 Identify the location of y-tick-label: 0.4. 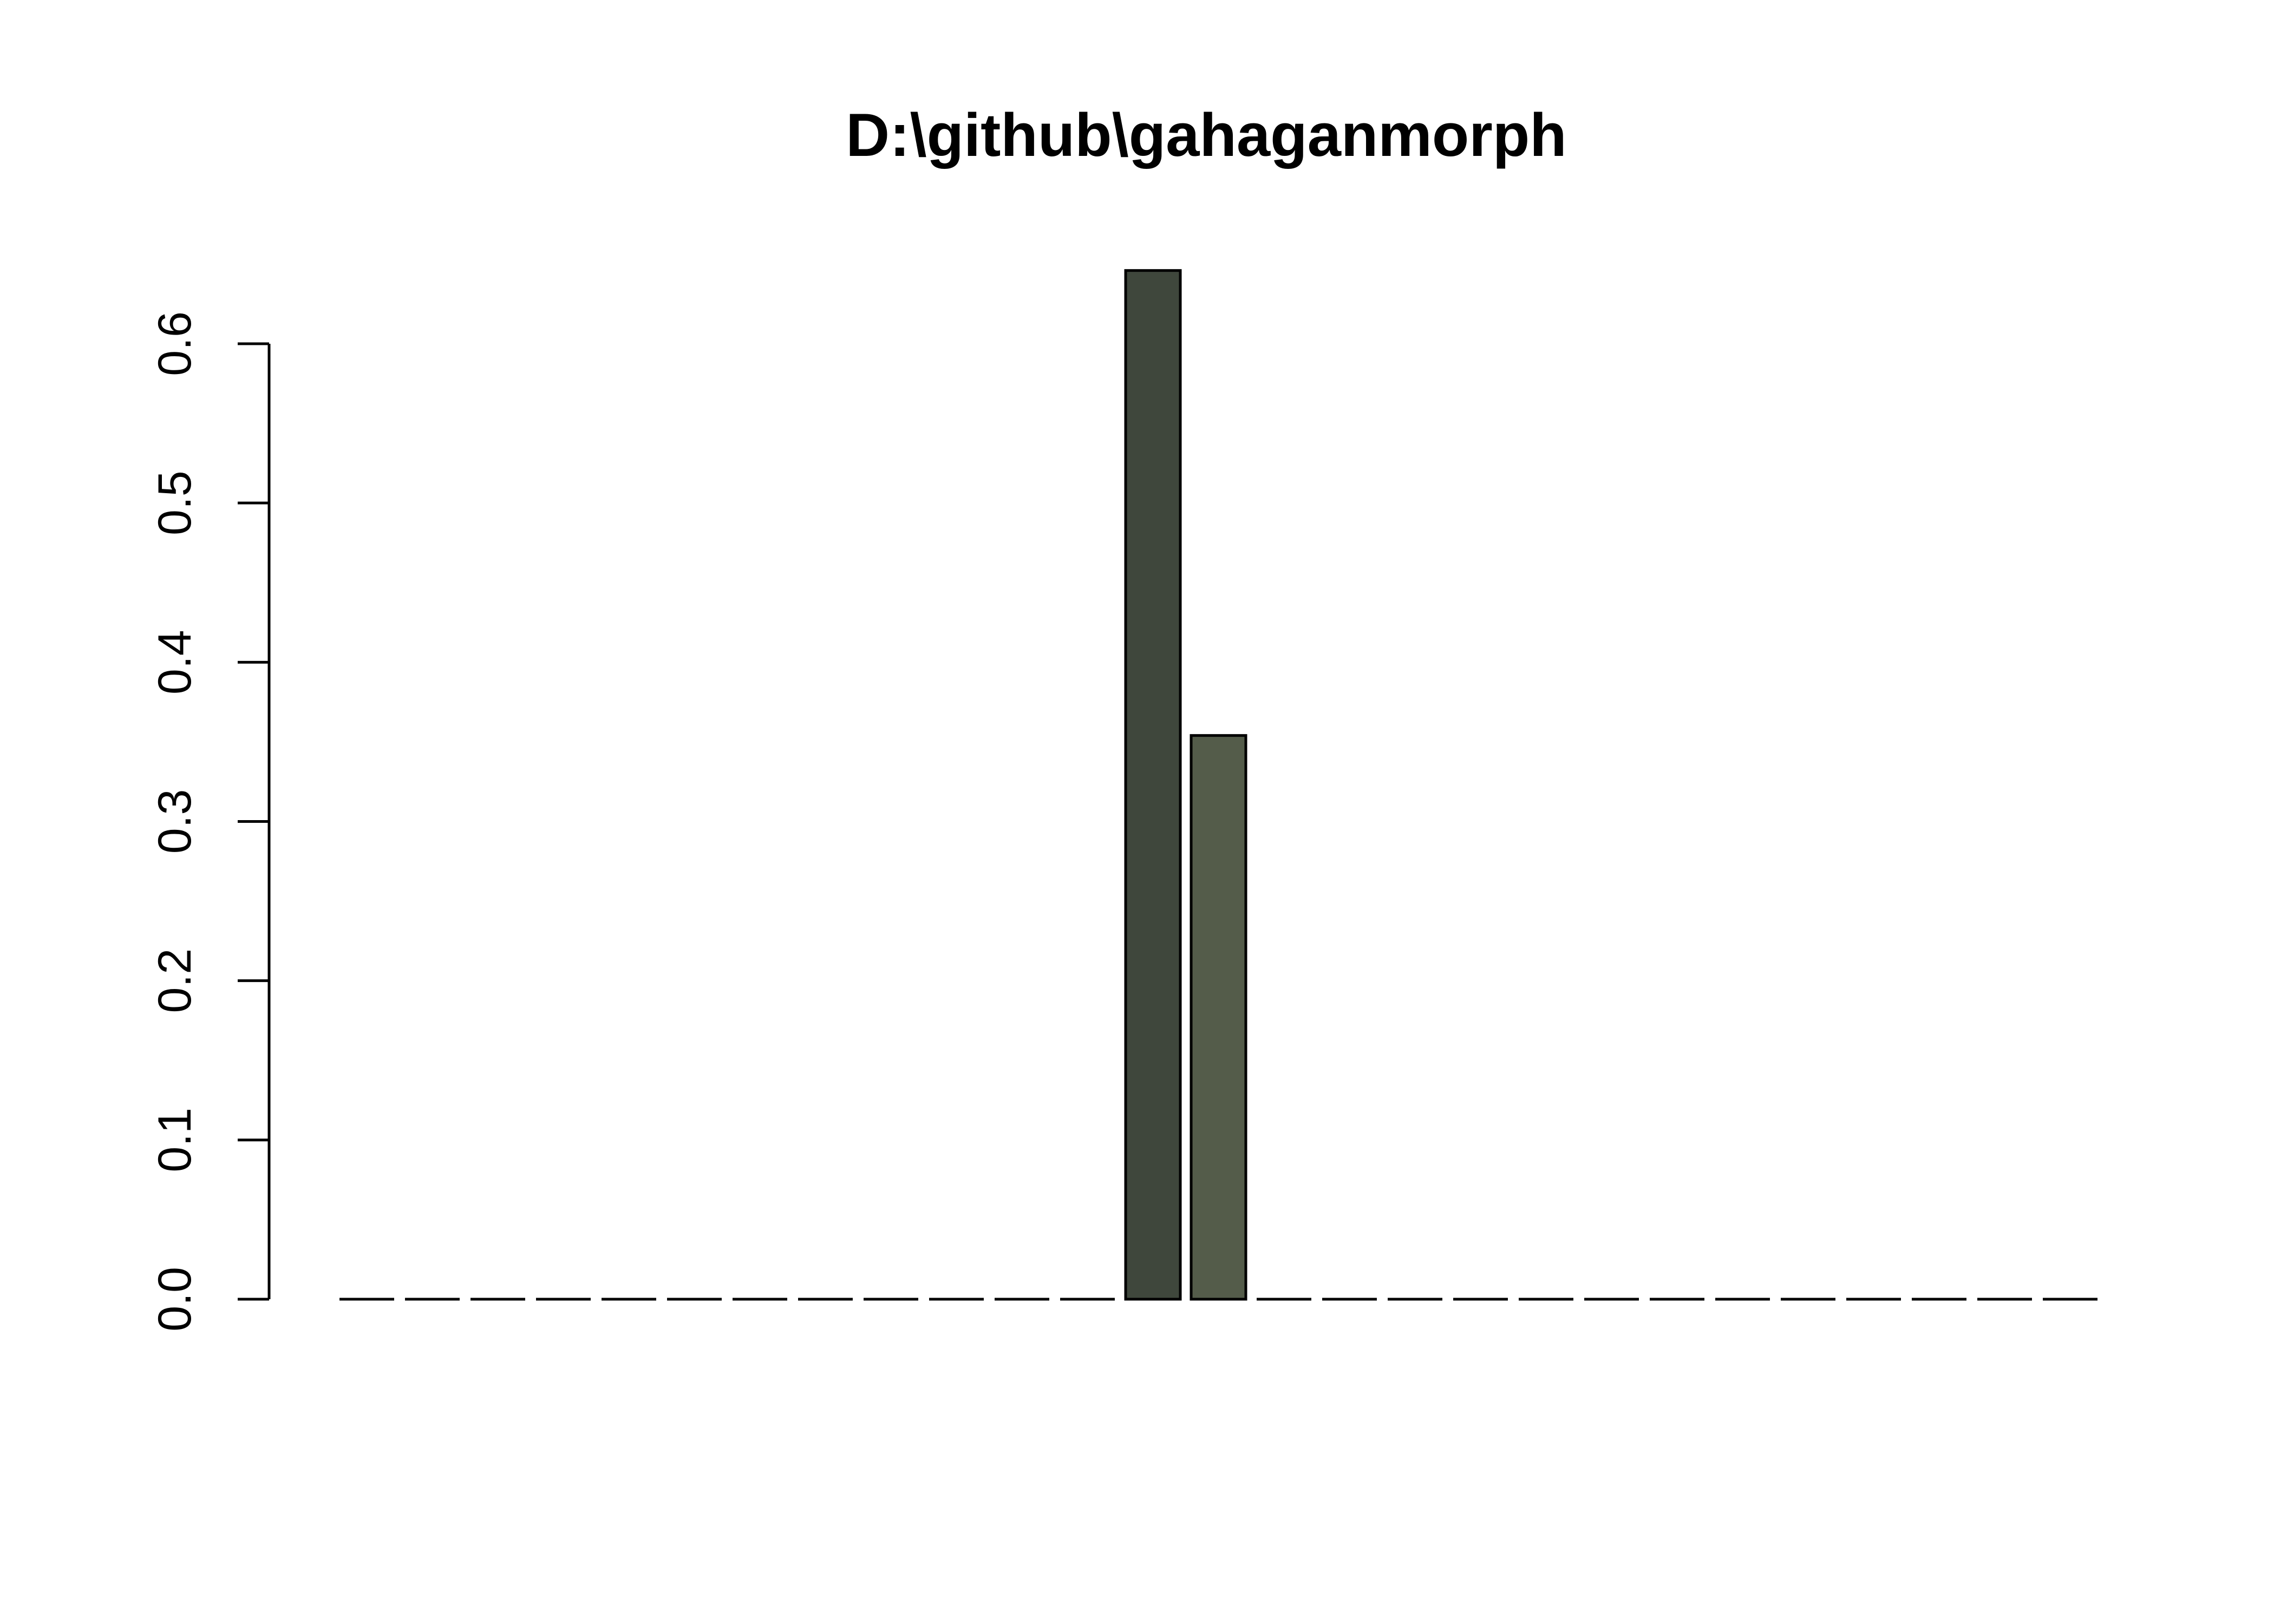
(175, 662).